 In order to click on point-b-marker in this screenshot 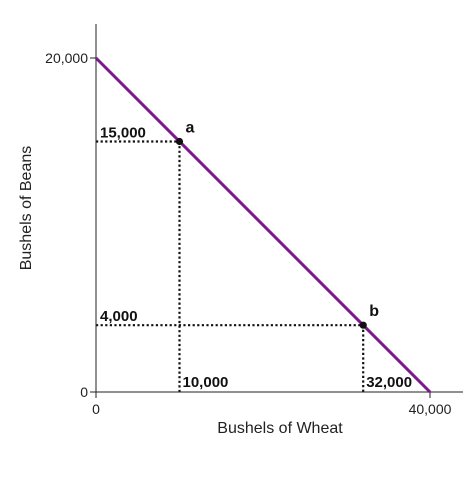, I will do `click(363, 325)`.